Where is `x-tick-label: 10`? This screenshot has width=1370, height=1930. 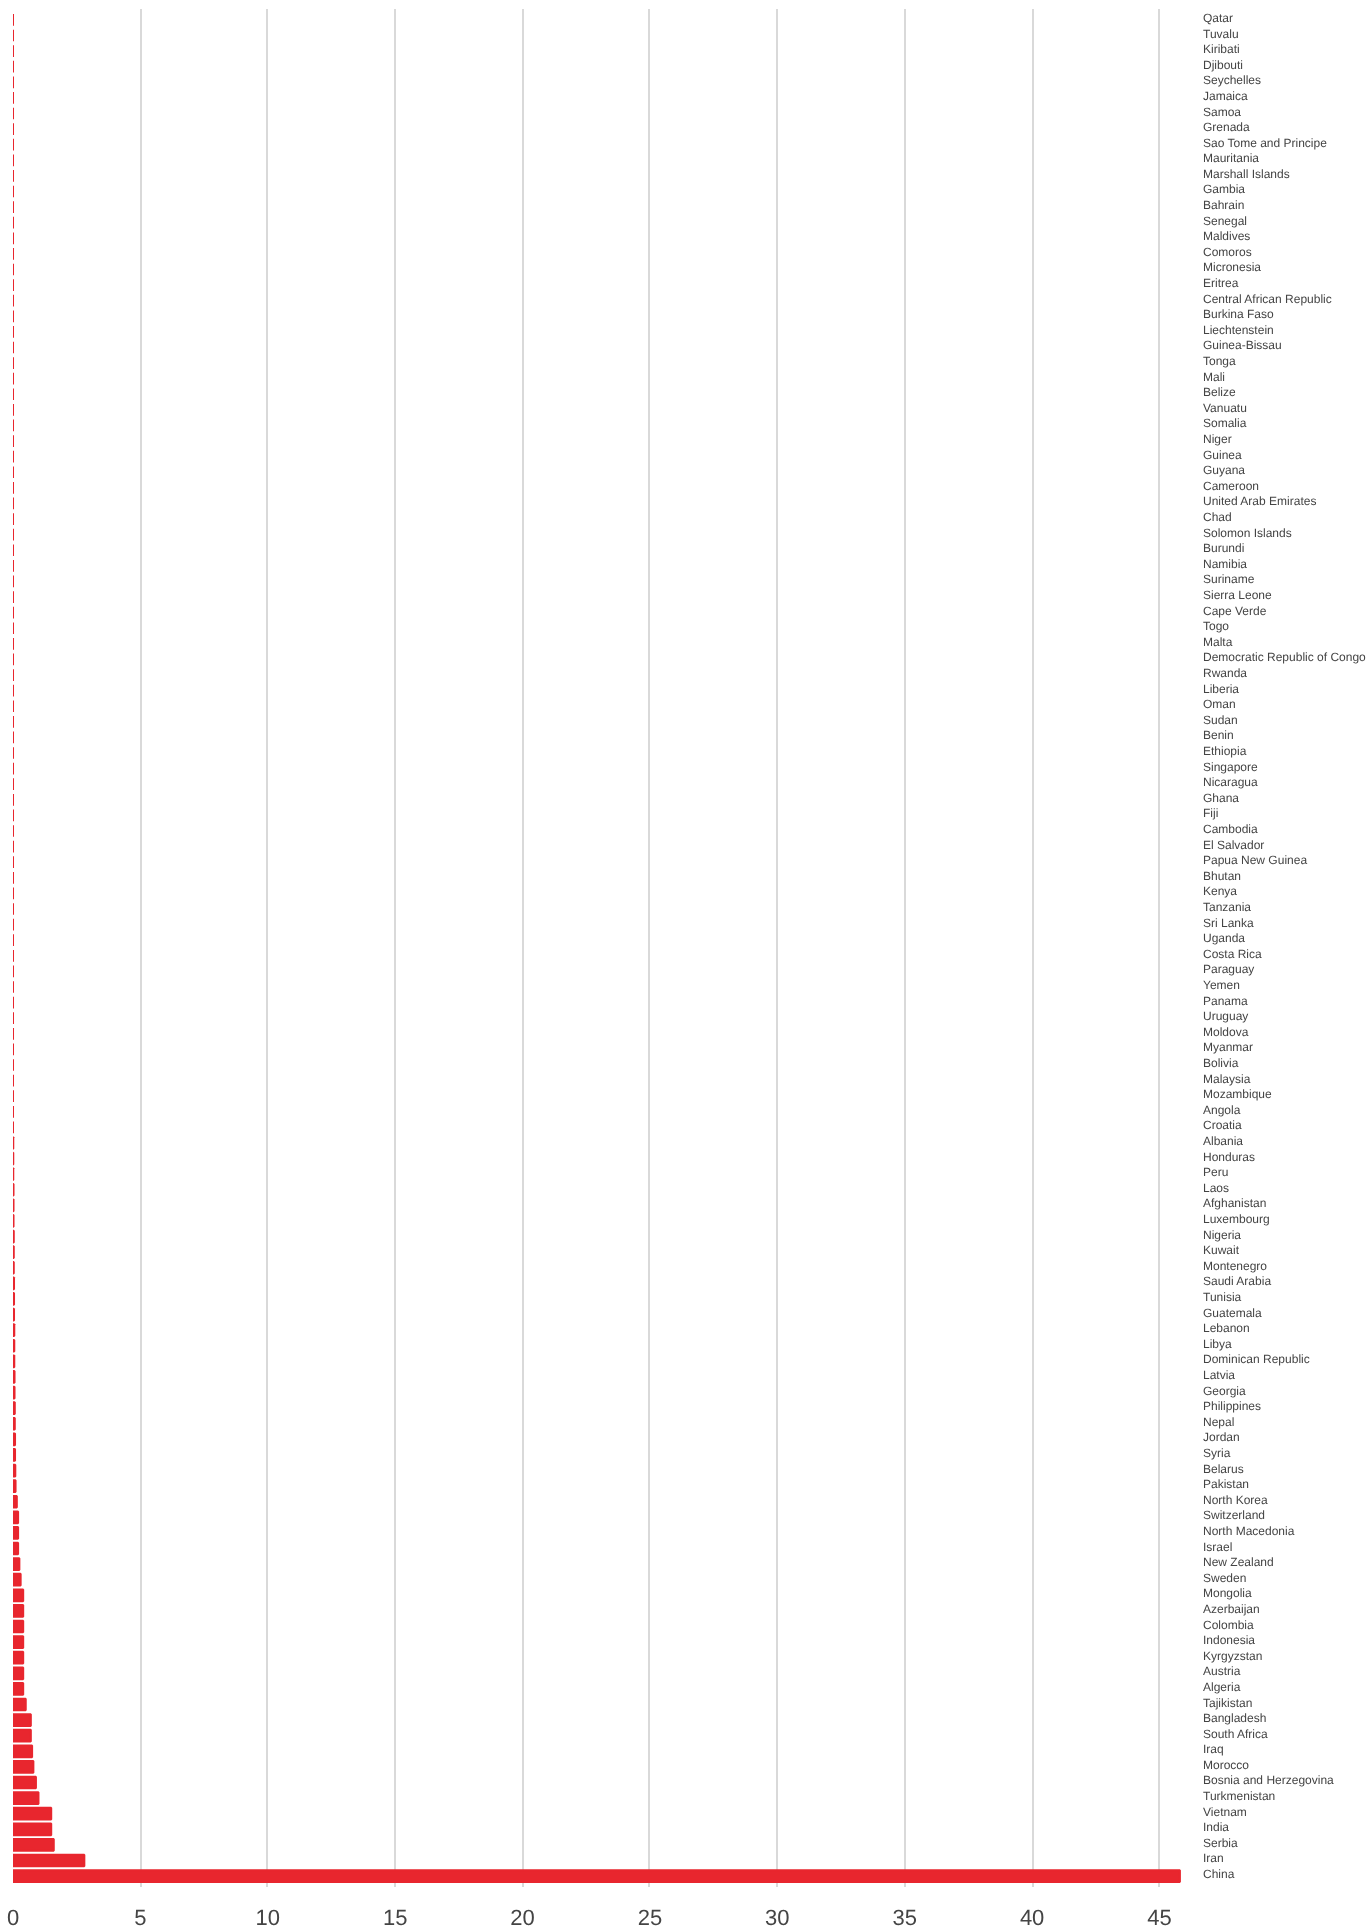
x-tick-label: 10 is located at coordinates (268, 1918).